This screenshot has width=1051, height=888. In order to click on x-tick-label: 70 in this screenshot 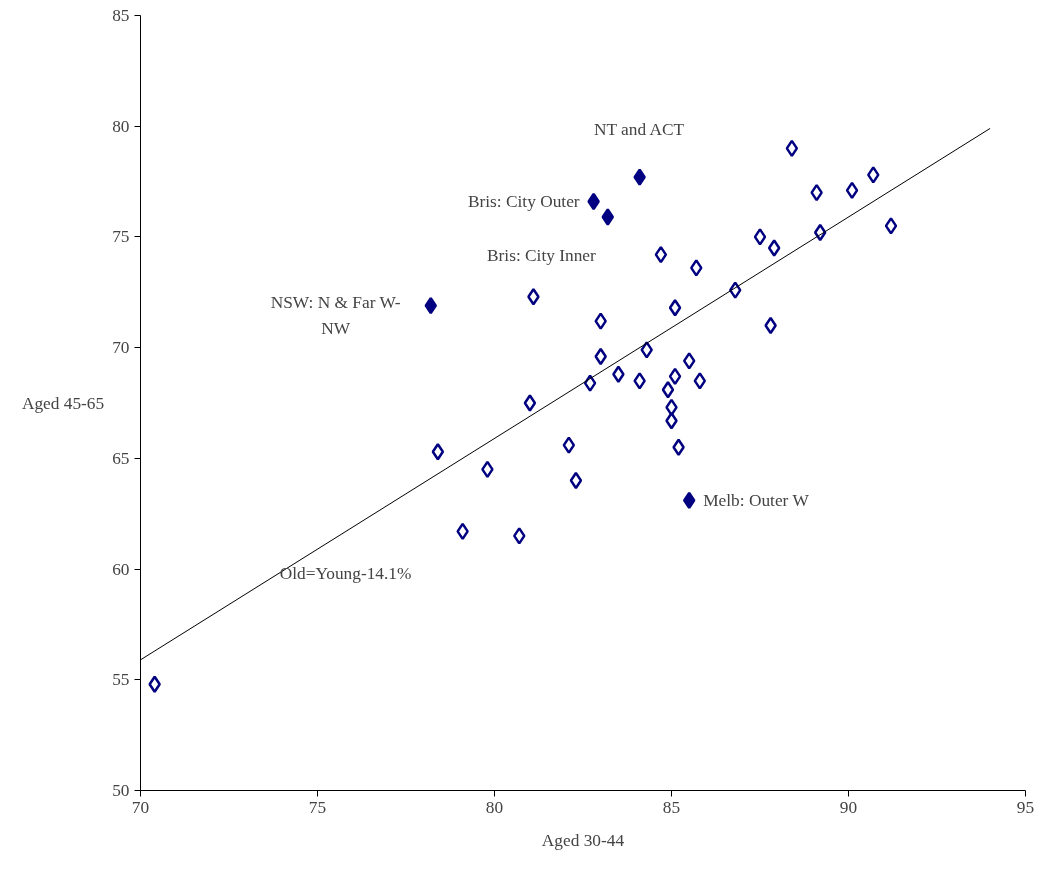, I will do `click(140, 807)`.